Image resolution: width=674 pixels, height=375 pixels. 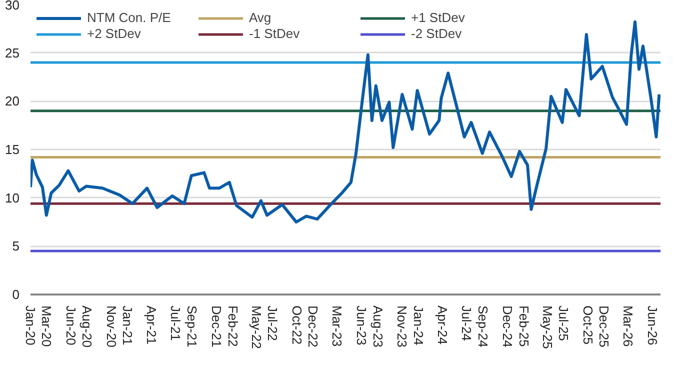 I want to click on y-tick-label: 0, so click(x=16, y=294).